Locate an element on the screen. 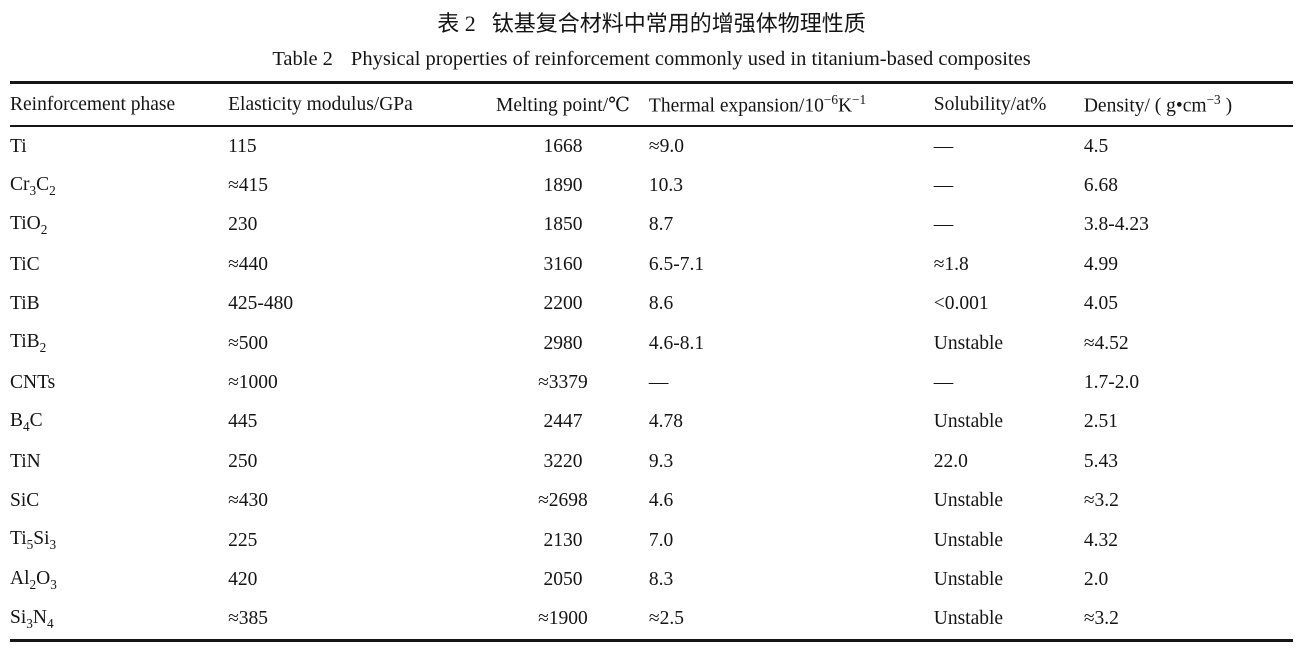 This screenshot has height=648, width=1301. table-caption-chinese-text: 钛基复合材料中常用的增强体物理性质 is located at coordinates (678, 23).